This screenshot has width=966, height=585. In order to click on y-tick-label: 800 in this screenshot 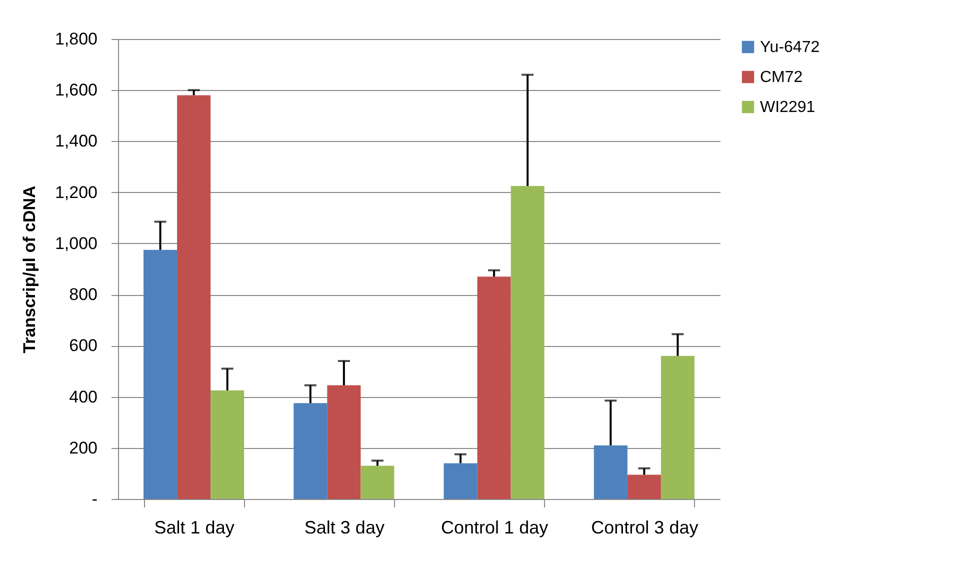, I will do `click(83, 294)`.